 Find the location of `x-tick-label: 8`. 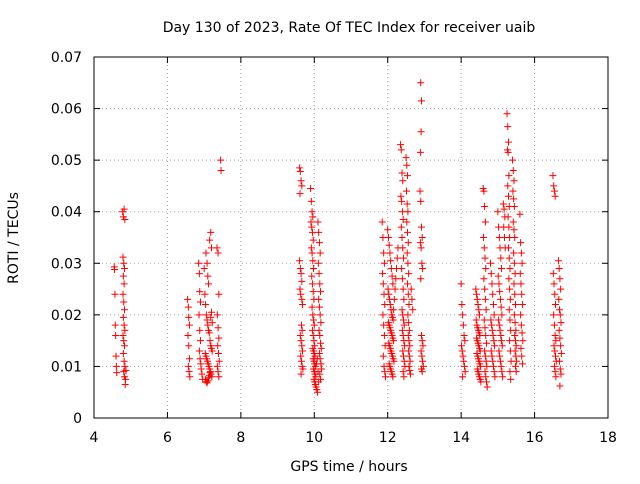

x-tick-label: 8 is located at coordinates (240, 438).